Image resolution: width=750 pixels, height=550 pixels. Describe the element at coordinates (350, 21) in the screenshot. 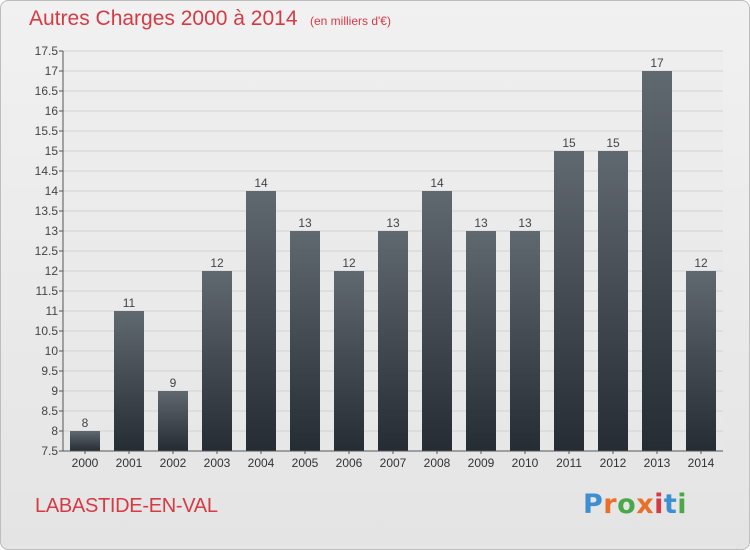

I see `chart-subtitle: (en milliers d'€)` at that location.